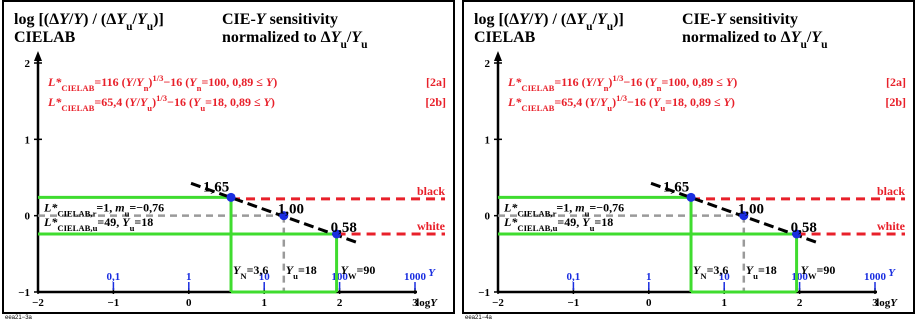  What do you see at coordinates (478, 318) in the screenshot?
I see `footer-code-right: eea21−4a` at bounding box center [478, 318].